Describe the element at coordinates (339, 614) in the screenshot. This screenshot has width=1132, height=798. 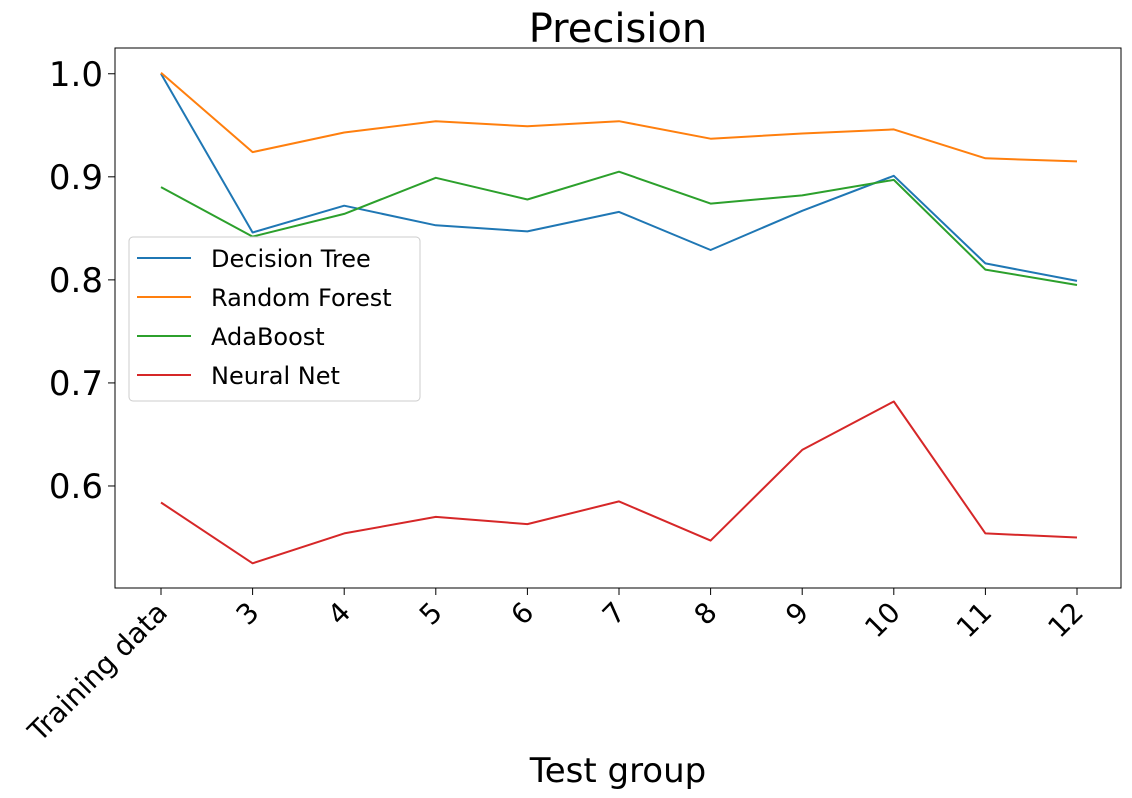
I see `x-tick-label: 4` at that location.